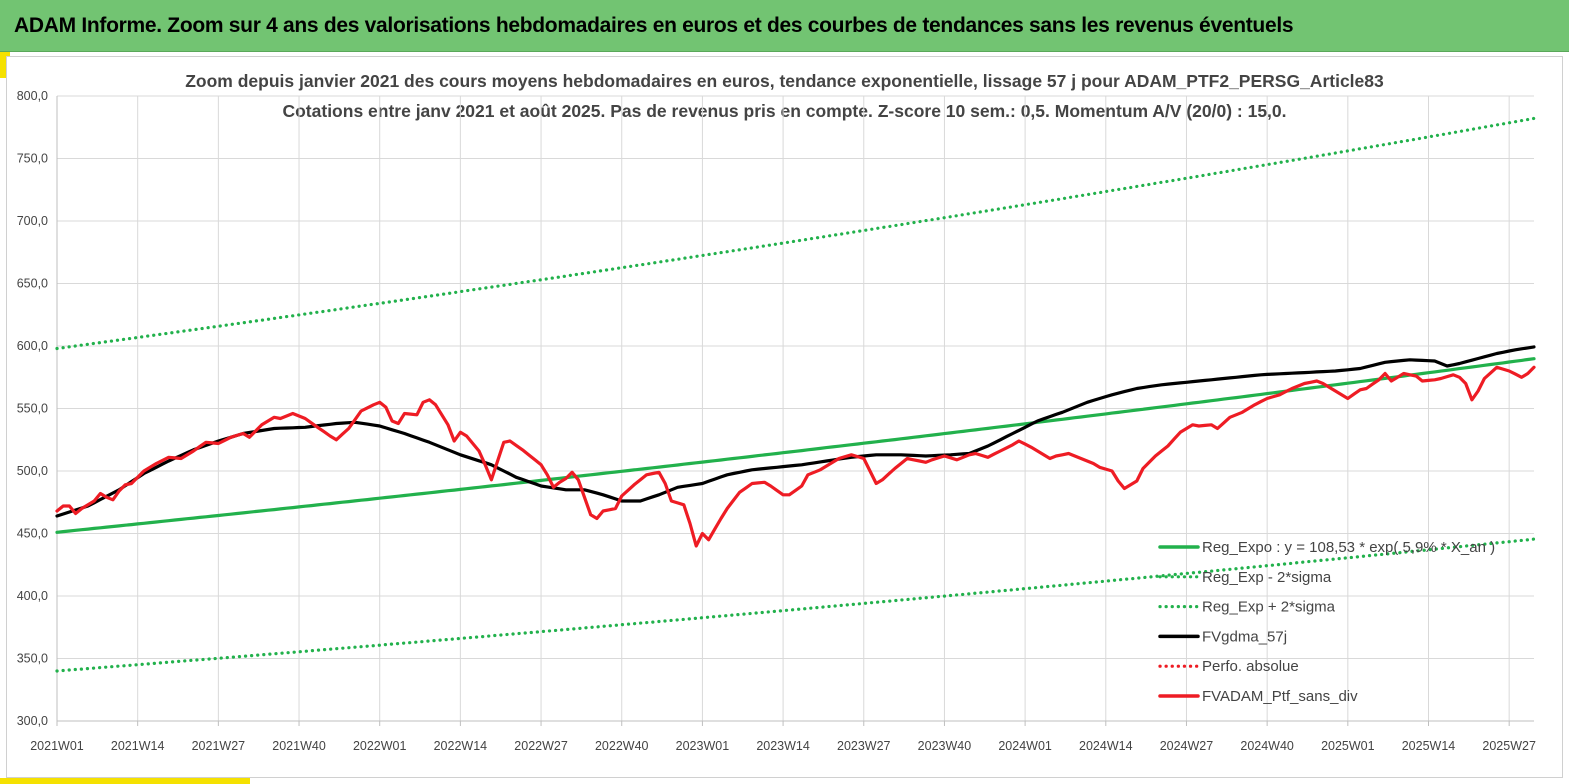 The height and width of the screenshot is (784, 1569). What do you see at coordinates (541, 746) in the screenshot?
I see `x-tick-label: 2022W27` at bounding box center [541, 746].